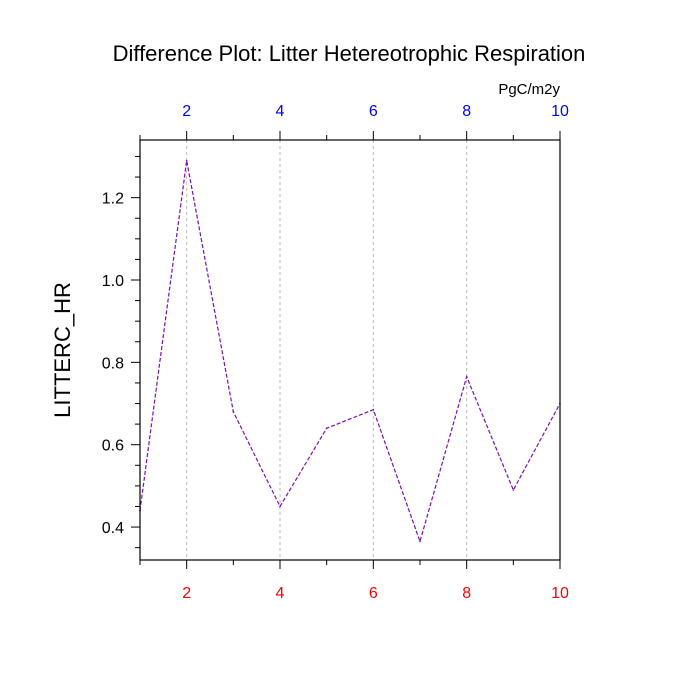 The height and width of the screenshot is (700, 700). I want to click on units-label: PgC/m2y, so click(529, 89).